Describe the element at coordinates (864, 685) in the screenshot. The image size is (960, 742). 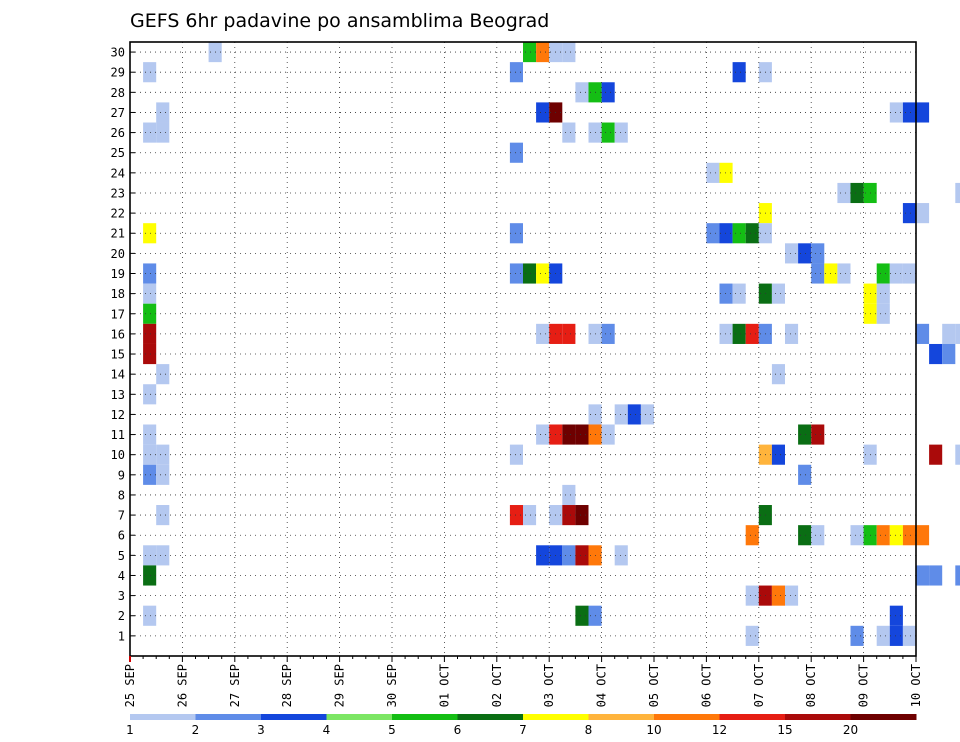
I see `x-tick-label: 09 OCT` at that location.